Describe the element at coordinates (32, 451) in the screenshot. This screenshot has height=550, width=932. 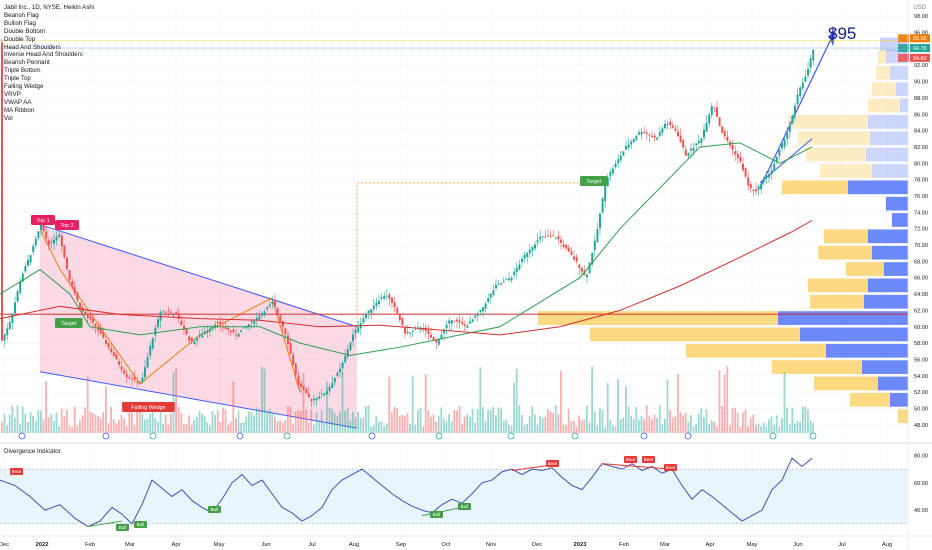
I see `oscillator-title: Divergence Indicator` at that location.